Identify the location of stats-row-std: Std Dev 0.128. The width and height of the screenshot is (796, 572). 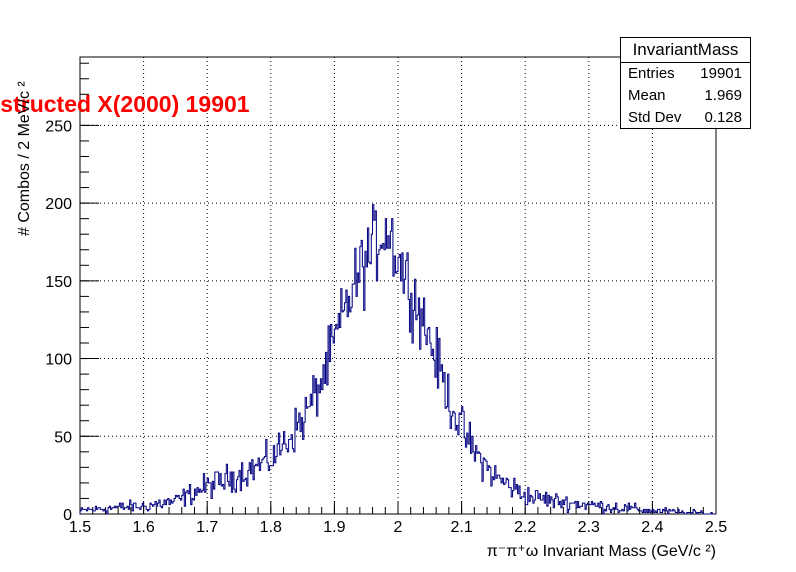
(685, 118).